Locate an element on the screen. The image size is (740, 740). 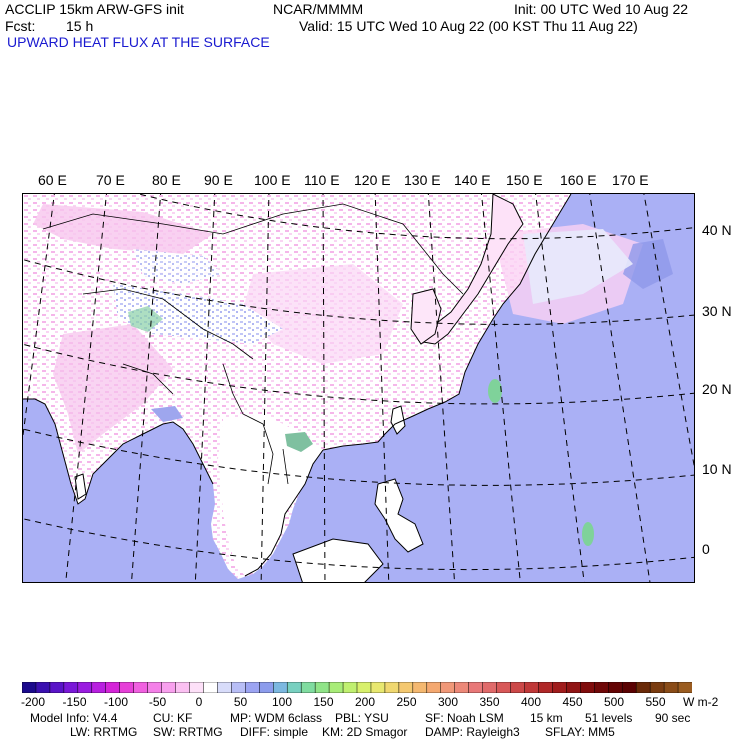
lat-label: 40 N is located at coordinates (717, 230).